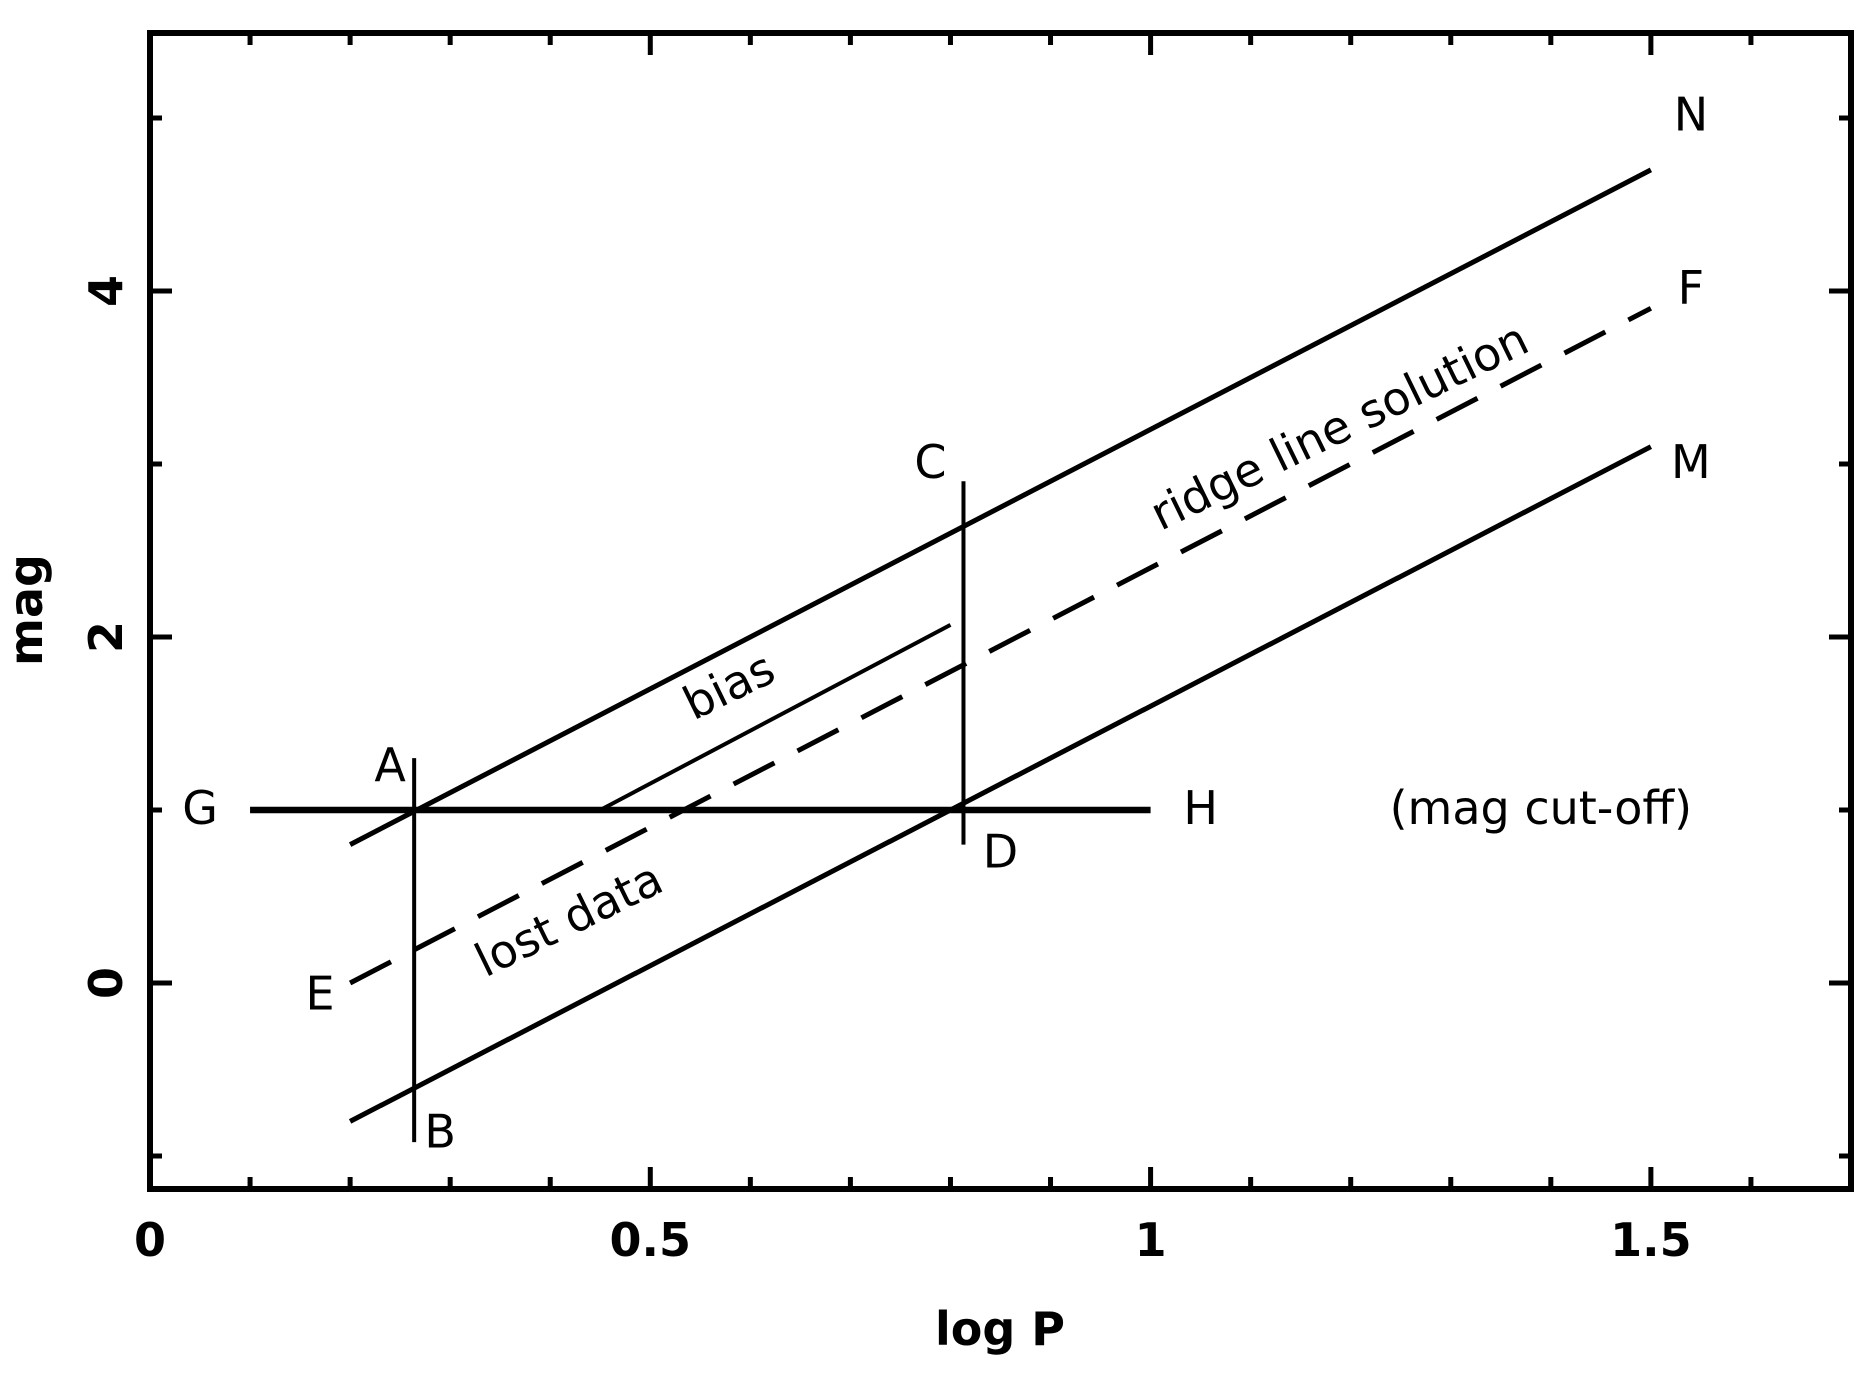  I want to click on line-biased, so click(775, 717).